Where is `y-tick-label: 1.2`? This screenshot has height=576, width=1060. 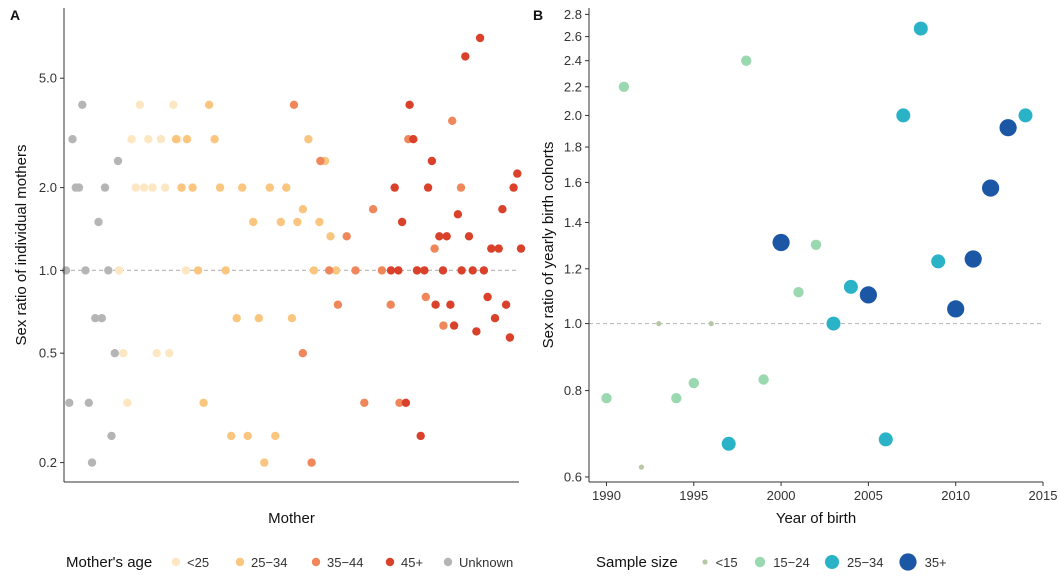
y-tick-label: 1.2 is located at coordinates (573, 268).